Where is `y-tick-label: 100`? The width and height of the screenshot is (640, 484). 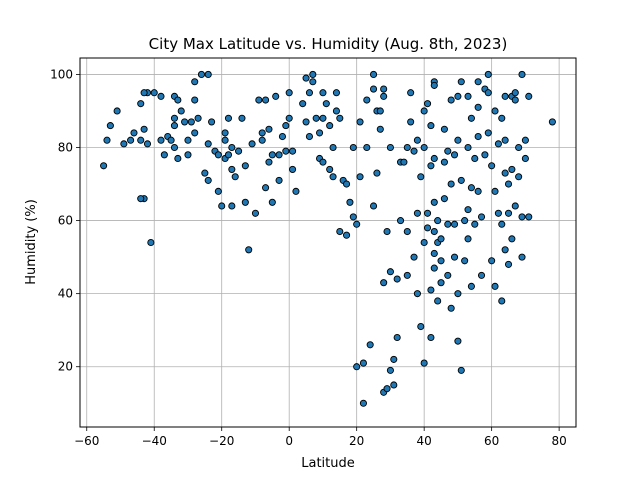 y-tick-label: 100 is located at coordinates (61, 74).